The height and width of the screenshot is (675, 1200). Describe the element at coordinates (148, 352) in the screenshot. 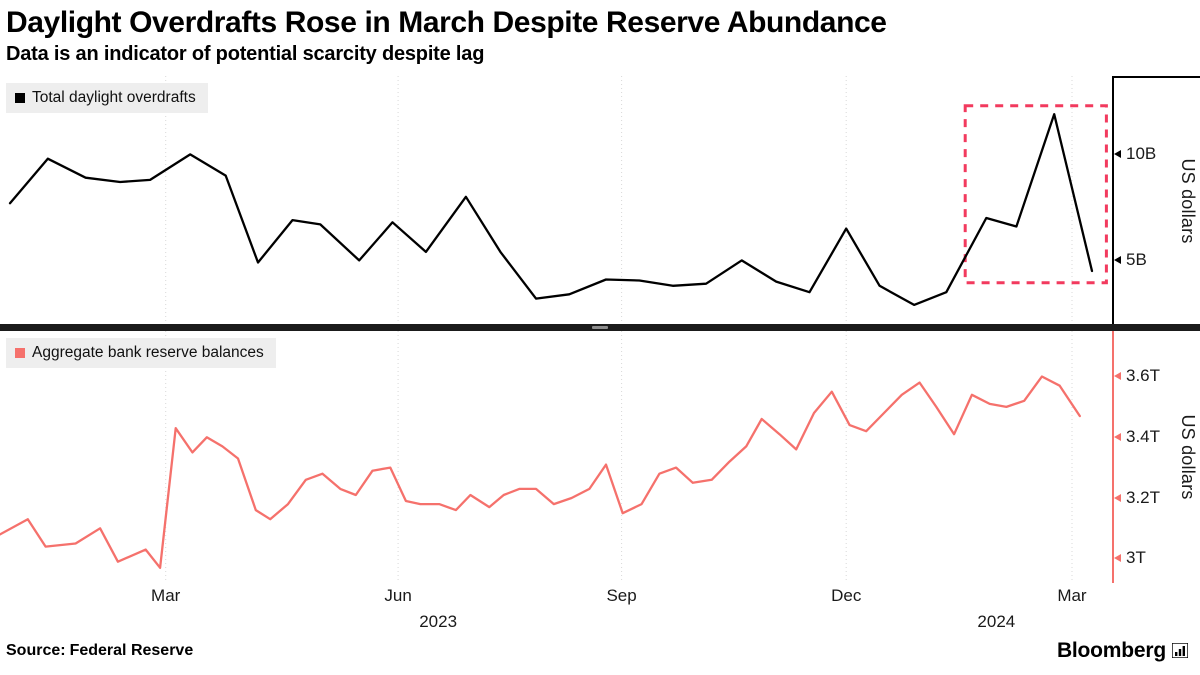

I see `legend-label: Aggregate bank reserve balances` at that location.